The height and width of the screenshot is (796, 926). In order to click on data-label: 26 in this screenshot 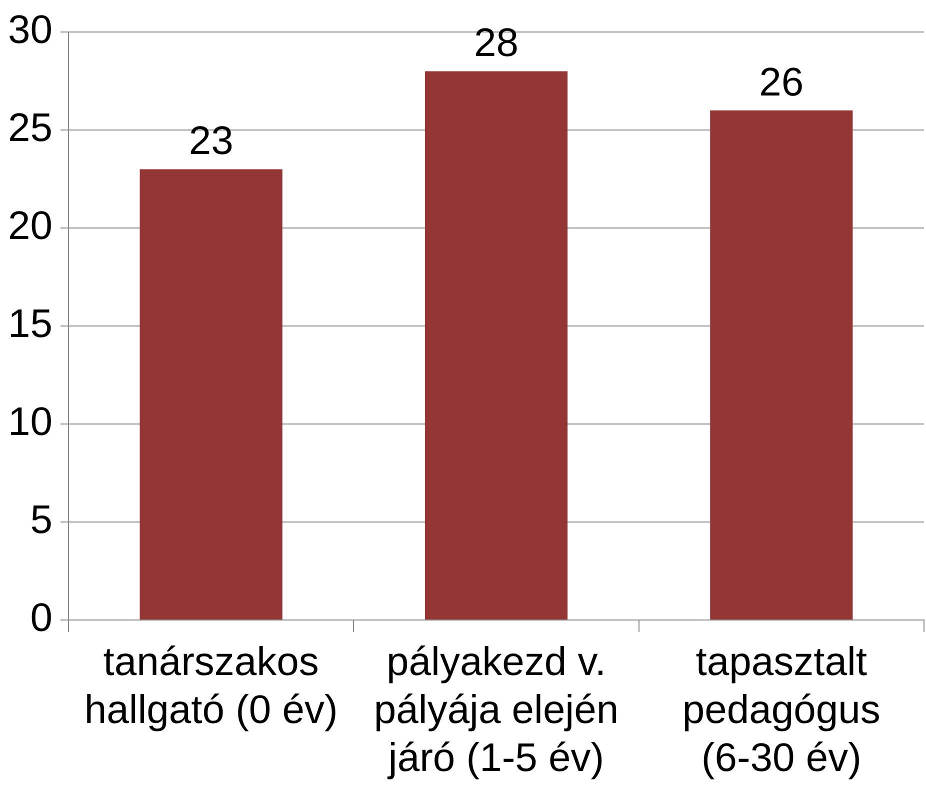, I will do `click(781, 82)`.